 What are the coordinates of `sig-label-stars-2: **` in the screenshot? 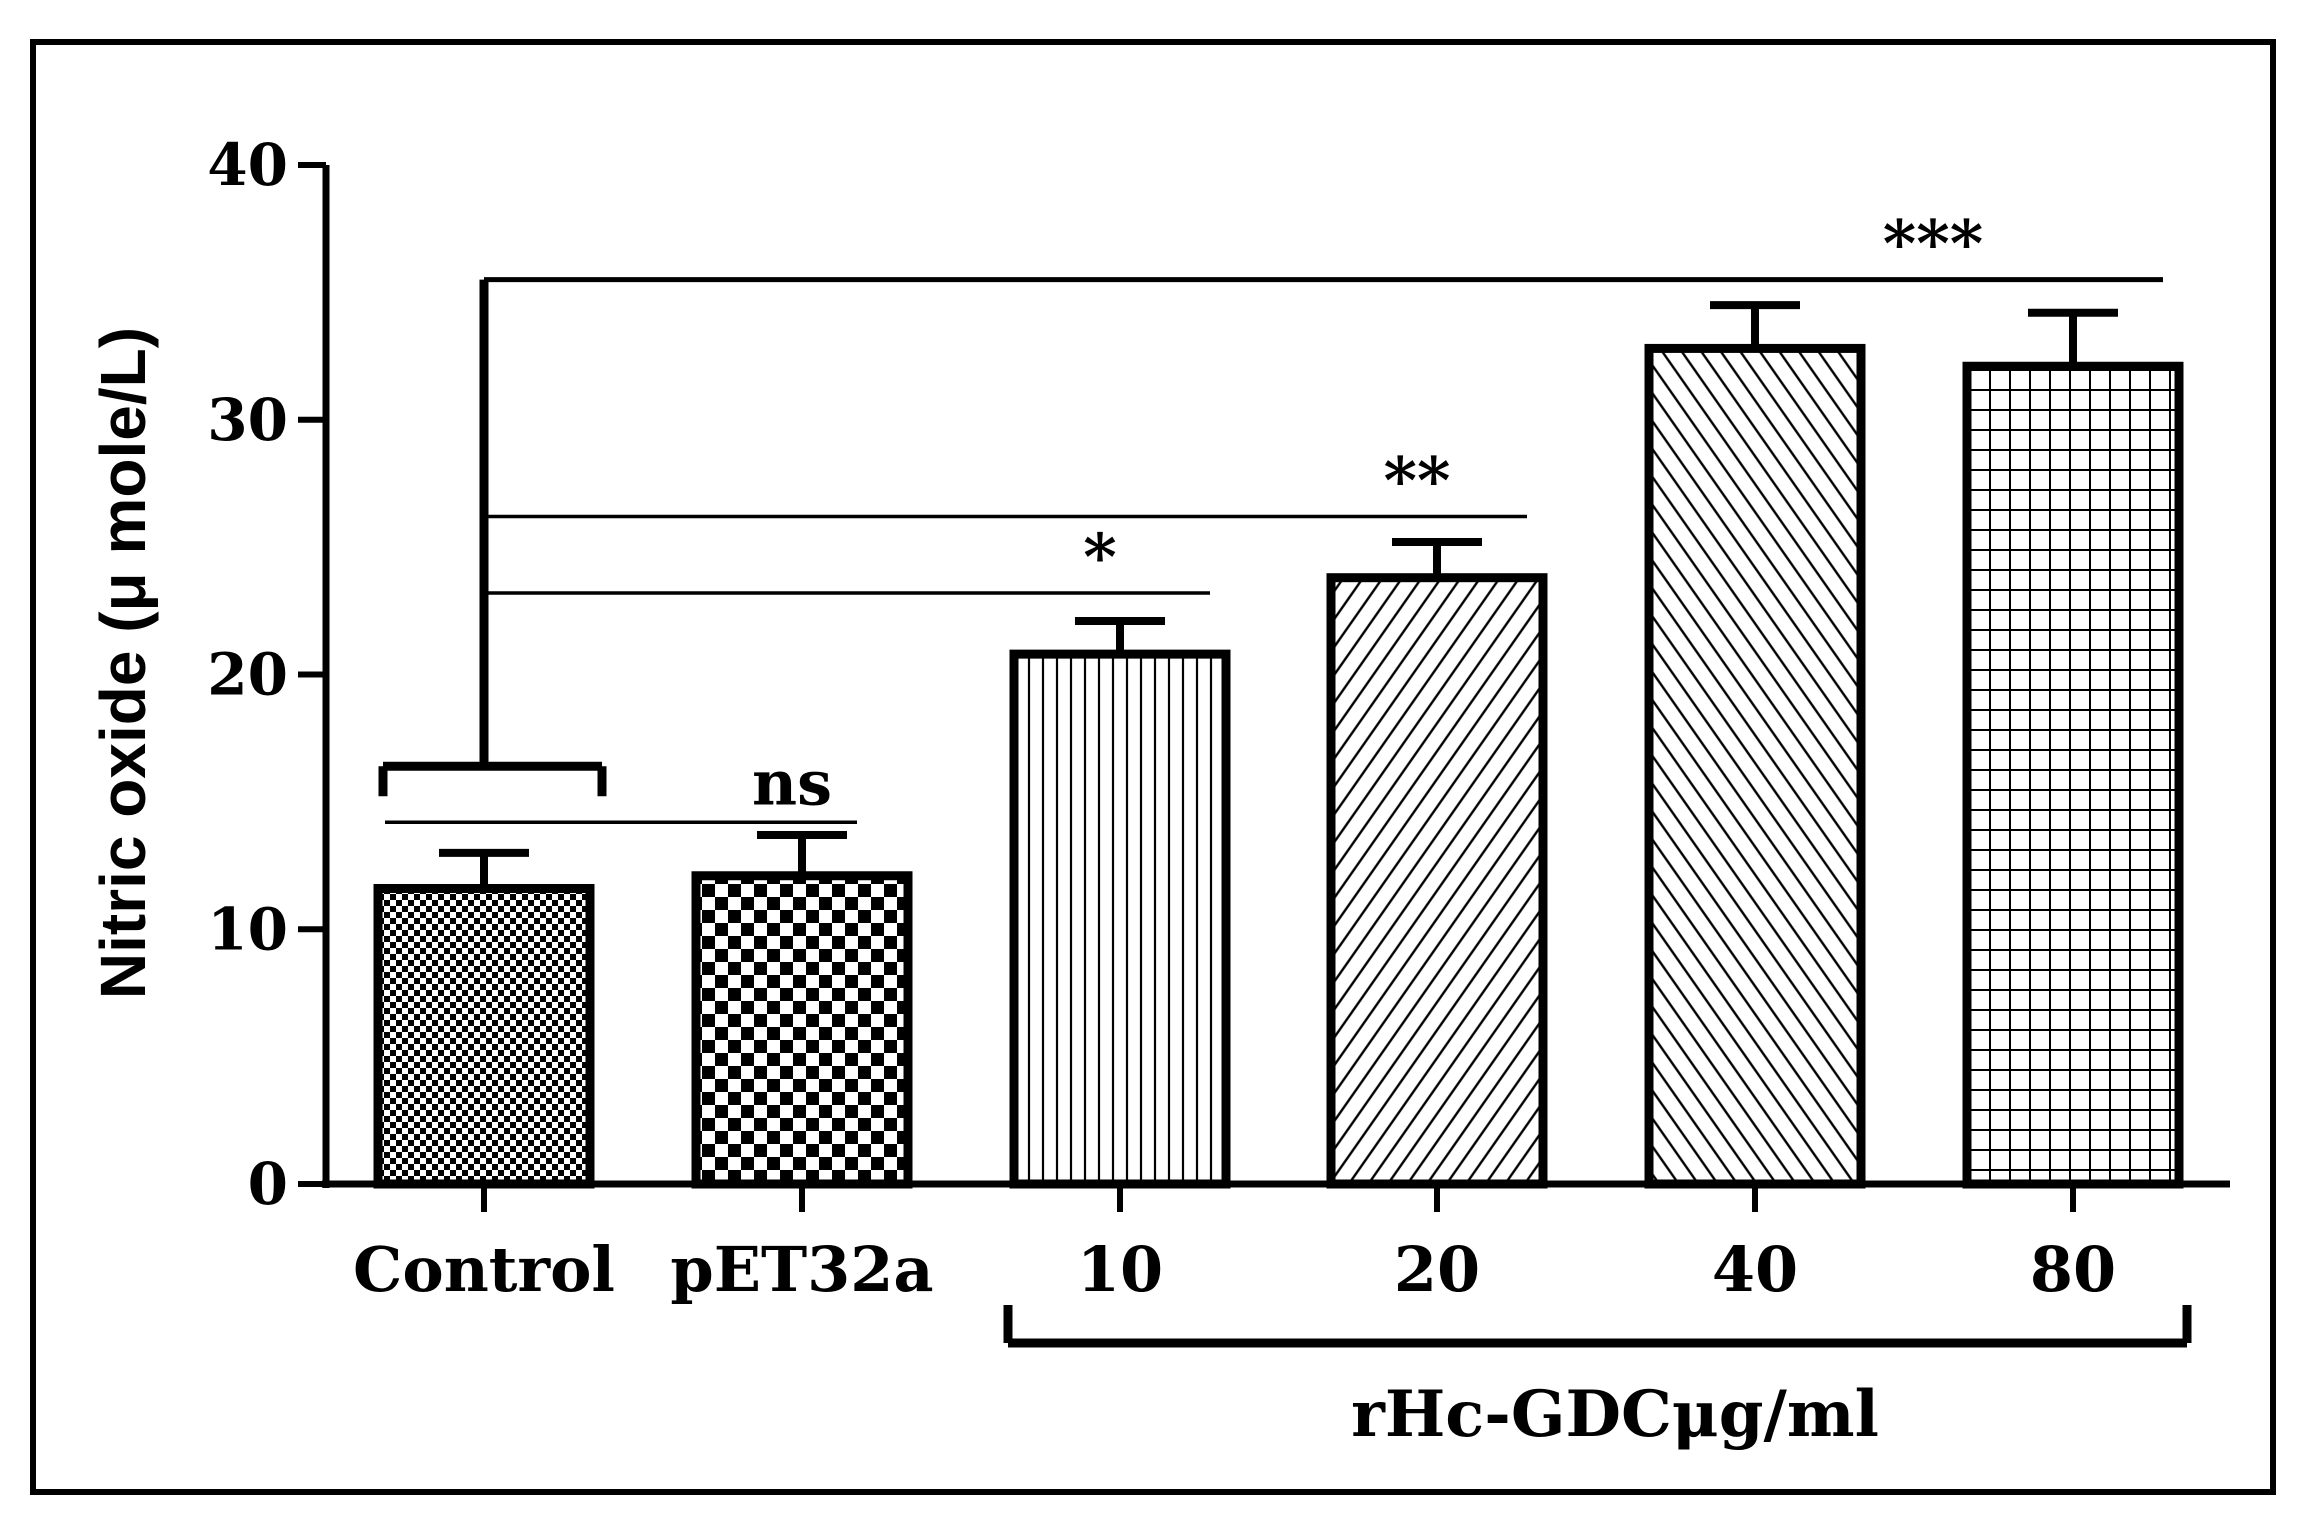 It's located at (1417, 481).